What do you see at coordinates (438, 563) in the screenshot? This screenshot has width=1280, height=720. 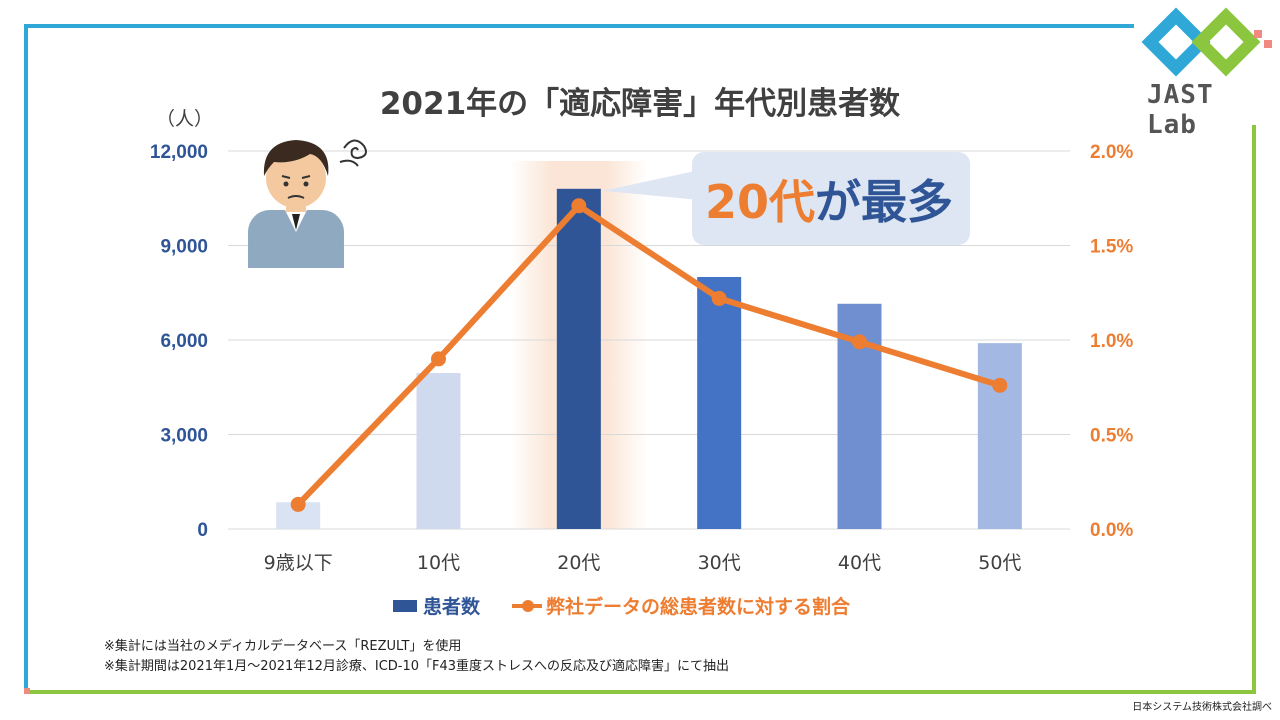 I see `x-axis-tick: 10代` at bounding box center [438, 563].